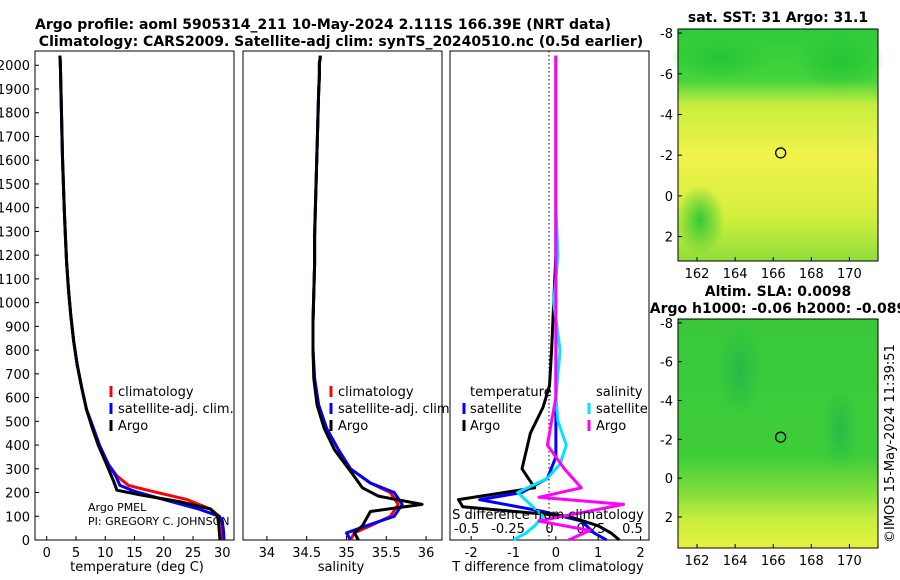  What do you see at coordinates (811, 274) in the screenshot?
I see `x-tick-label: 168` at bounding box center [811, 274].